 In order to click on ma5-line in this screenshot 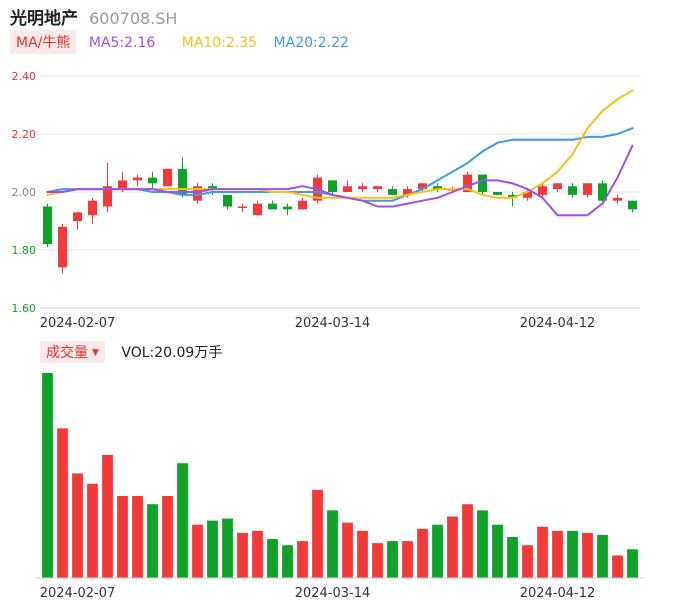, I will do `click(340, 180)`.